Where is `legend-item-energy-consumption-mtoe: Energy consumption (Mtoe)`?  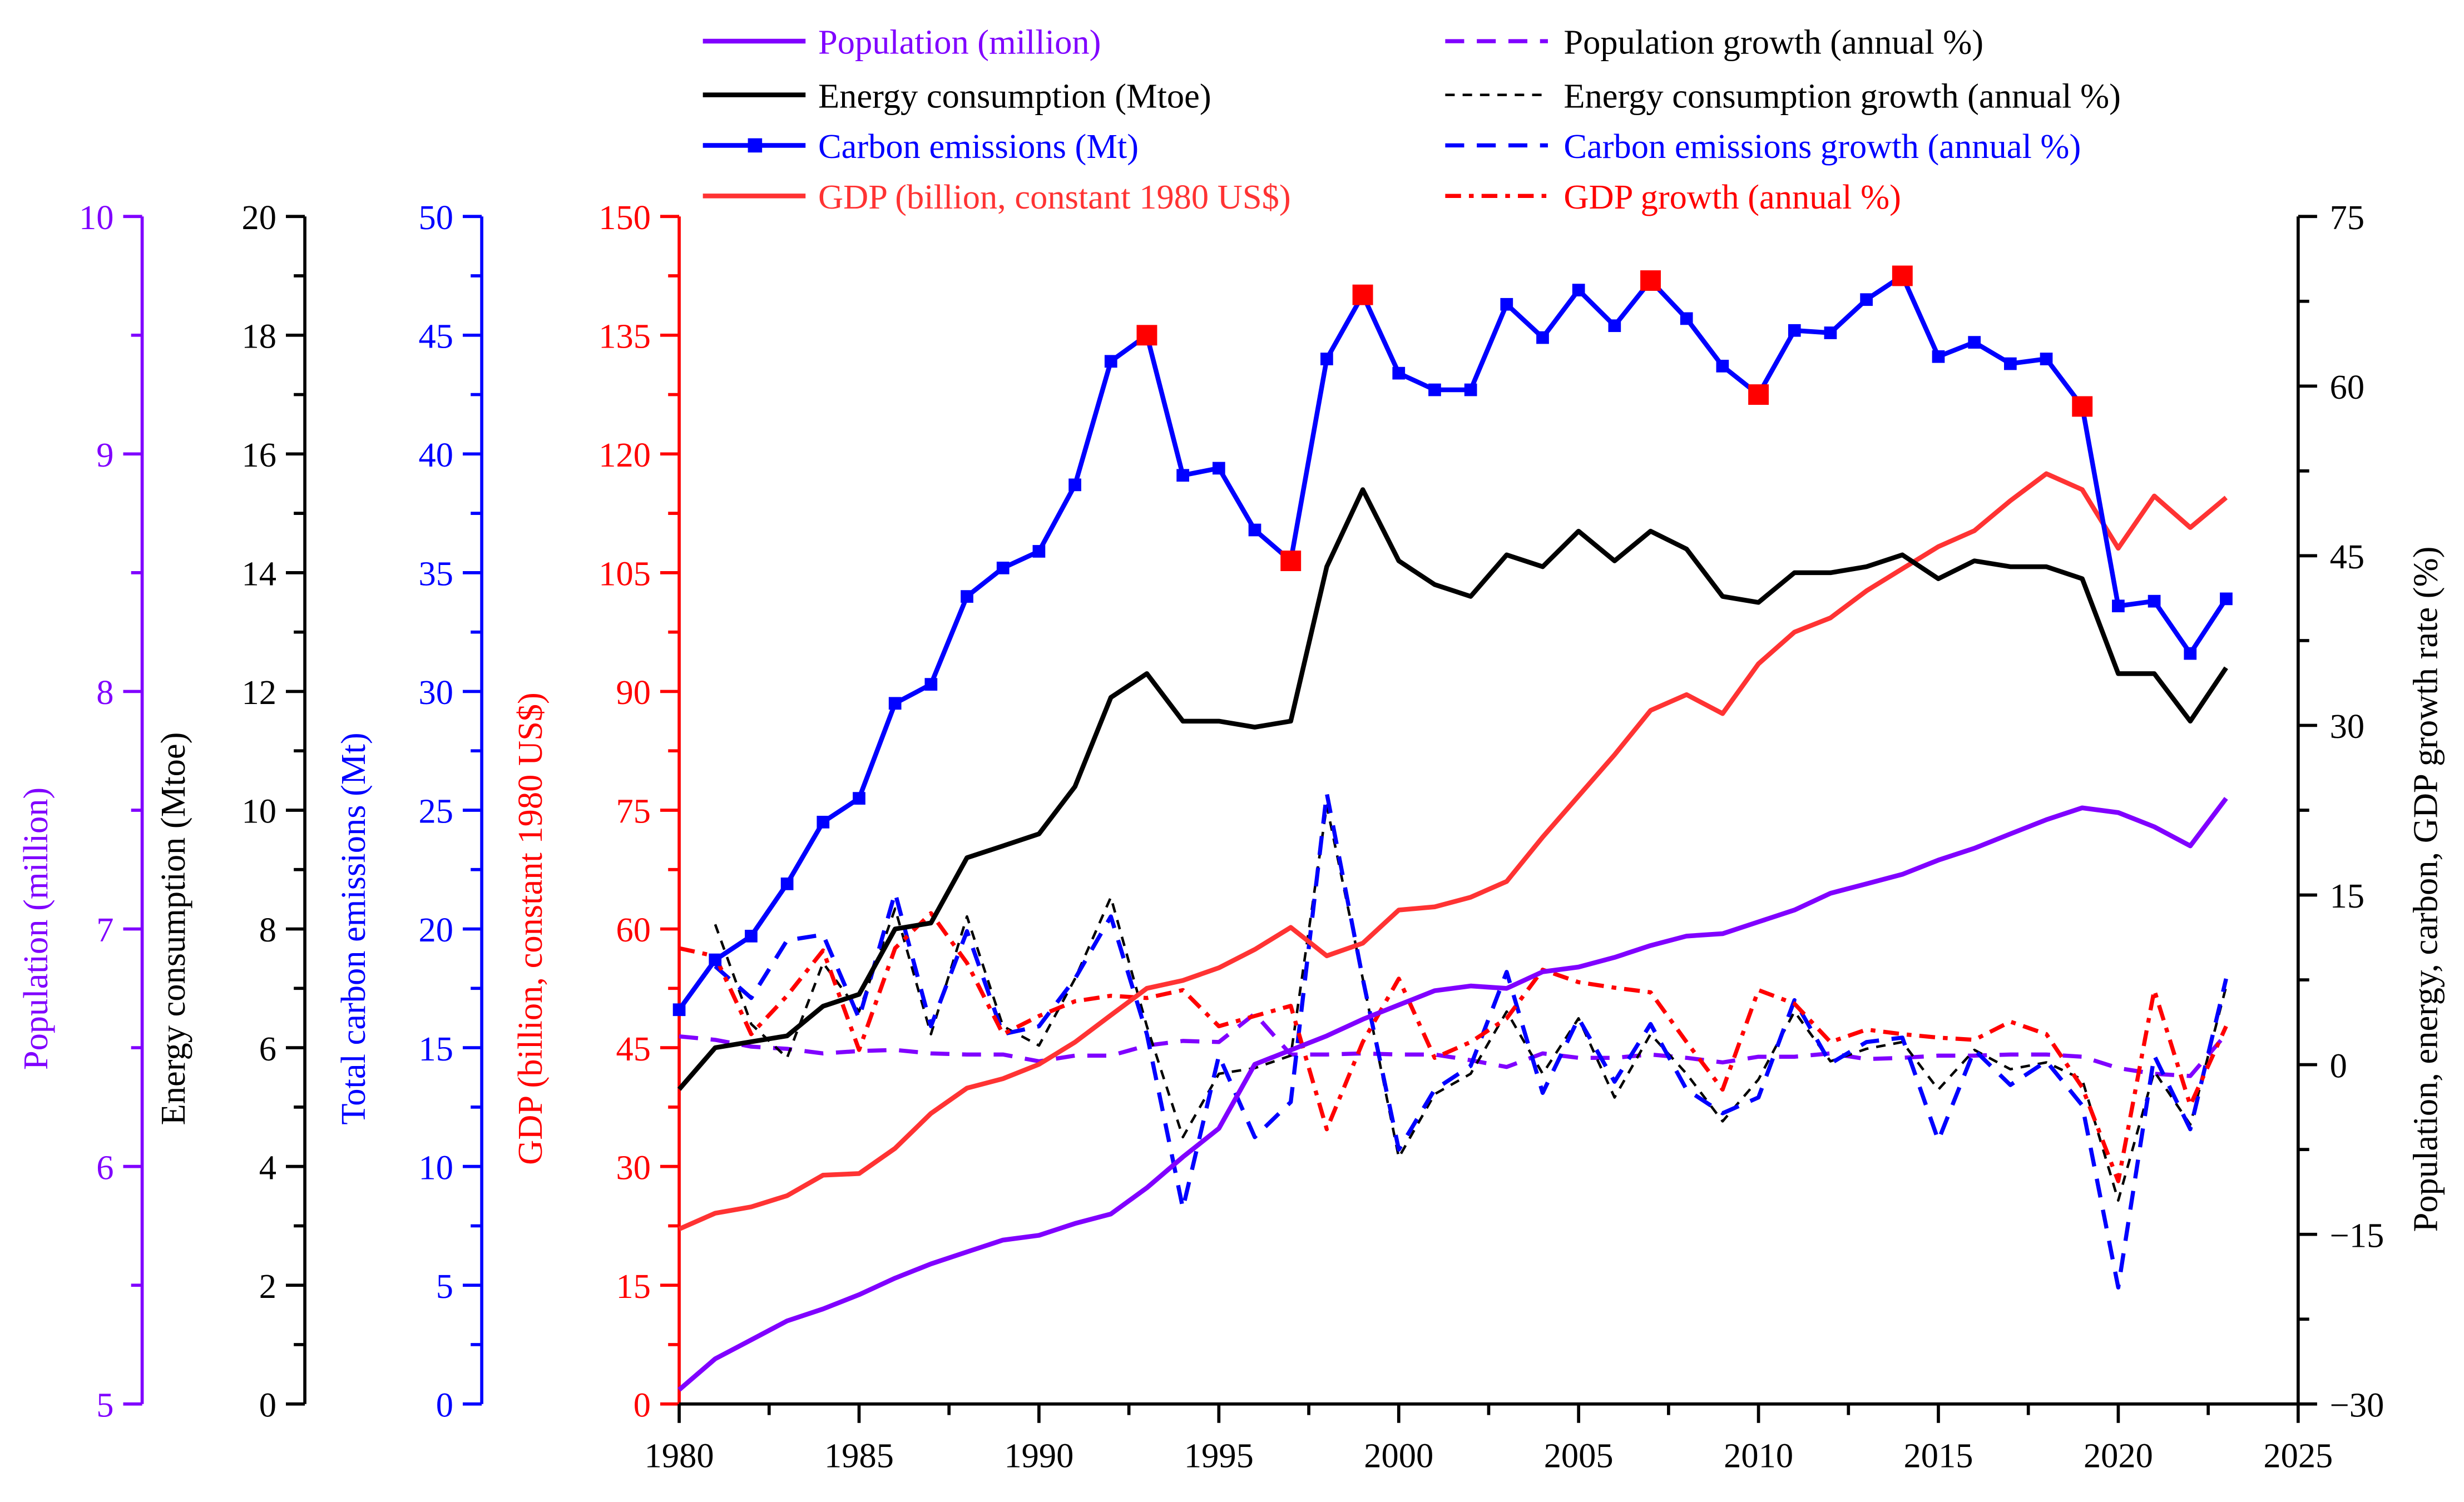 legend-item-energy-consumption-mtoe: Energy consumption (Mtoe) is located at coordinates (956, 96).